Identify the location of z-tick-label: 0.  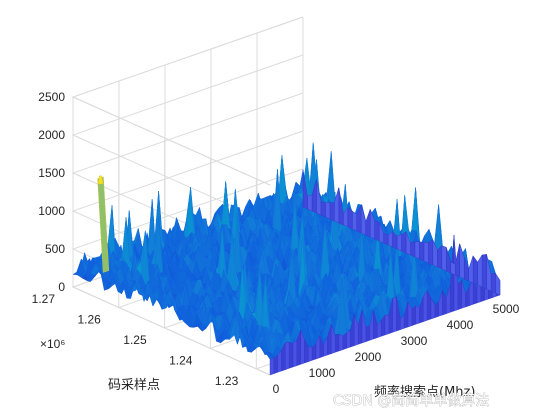
(61, 287).